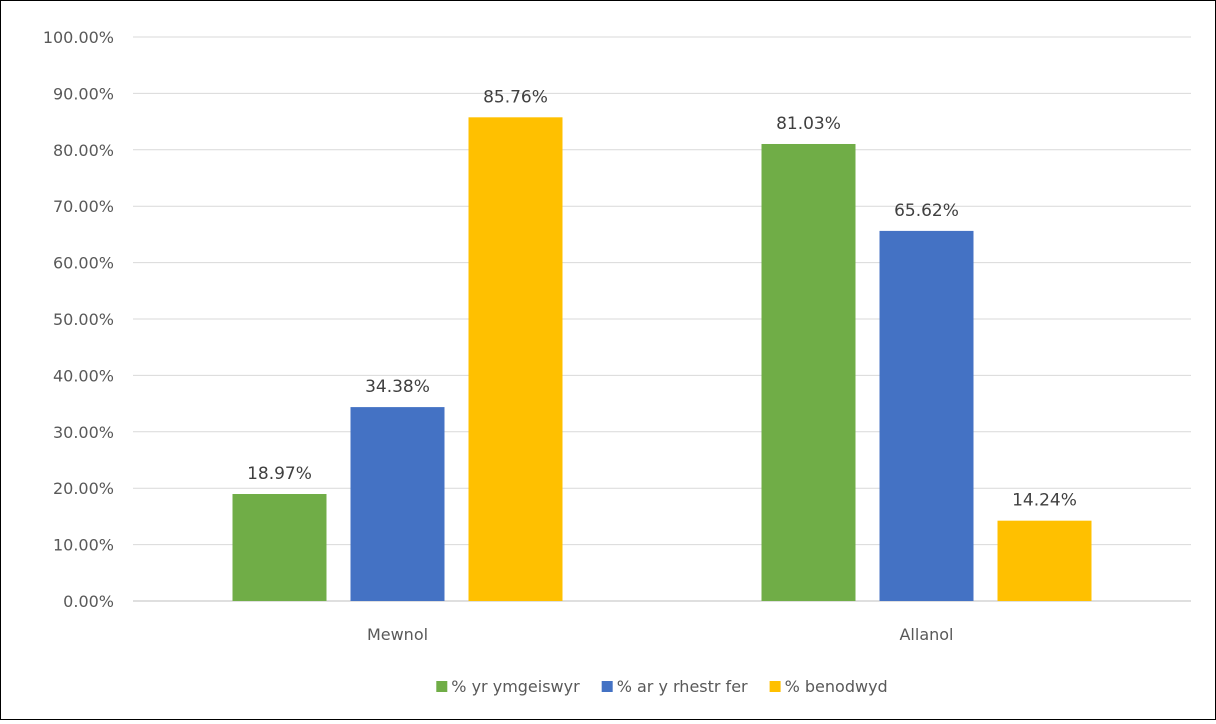  Describe the element at coordinates (515, 97) in the screenshot. I see `data-label: 85.76%` at that location.